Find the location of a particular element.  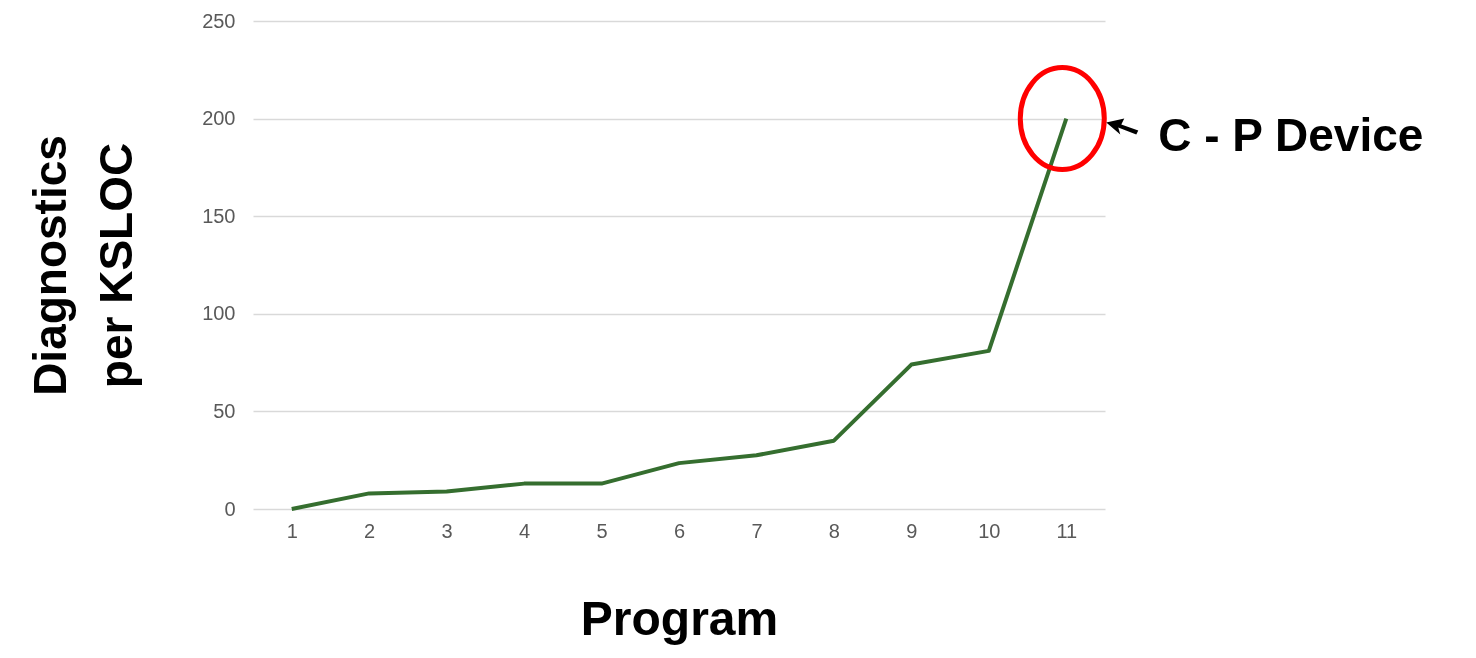

x-tick-label: 11 is located at coordinates (1067, 530).